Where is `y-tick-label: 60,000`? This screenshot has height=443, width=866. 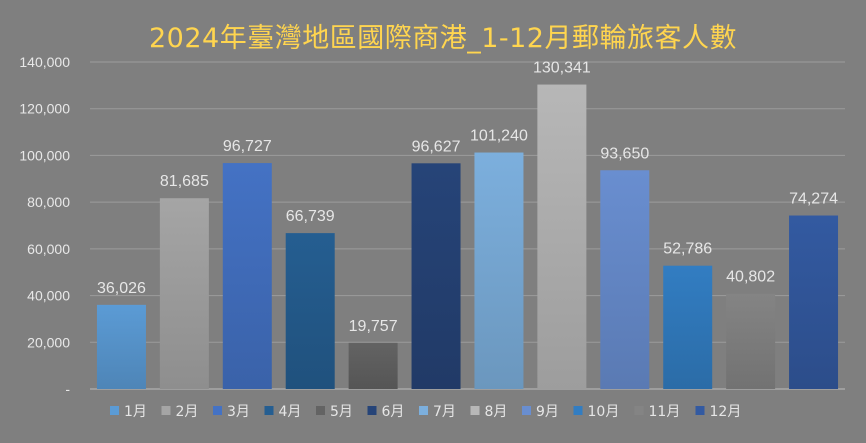
y-tick-label: 60,000 is located at coordinates (48, 249).